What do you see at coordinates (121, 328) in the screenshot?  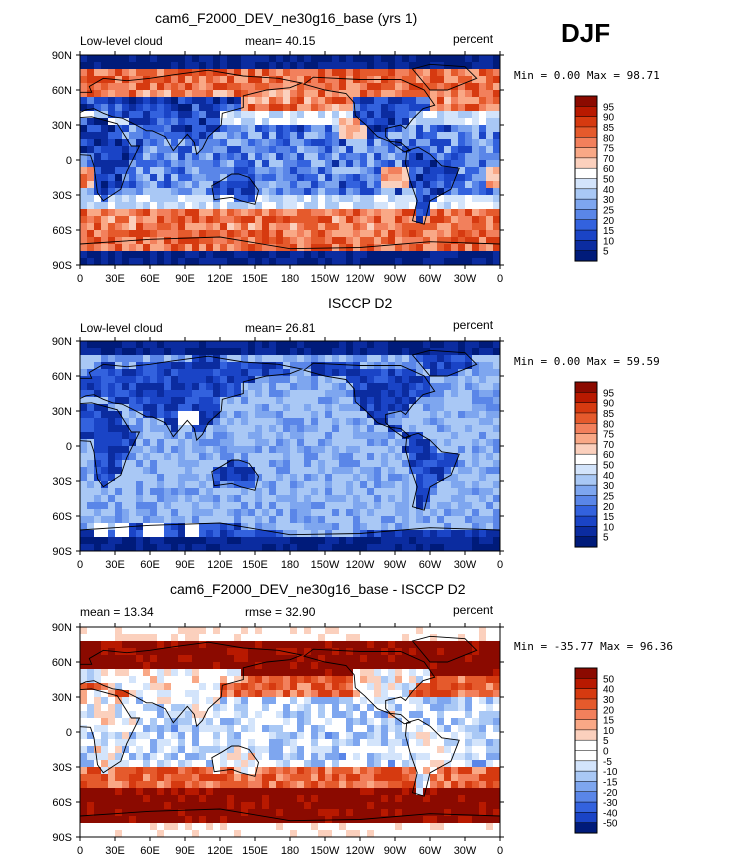 I see `panel2-variable-label: Low-level cloud` at bounding box center [121, 328].